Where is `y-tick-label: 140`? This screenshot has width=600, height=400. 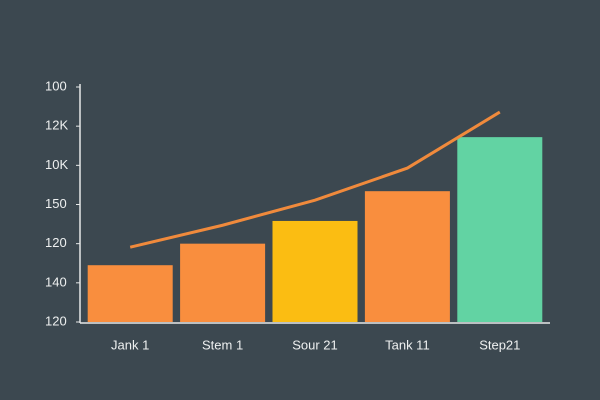 y-tick-label: 140 is located at coordinates (56, 281).